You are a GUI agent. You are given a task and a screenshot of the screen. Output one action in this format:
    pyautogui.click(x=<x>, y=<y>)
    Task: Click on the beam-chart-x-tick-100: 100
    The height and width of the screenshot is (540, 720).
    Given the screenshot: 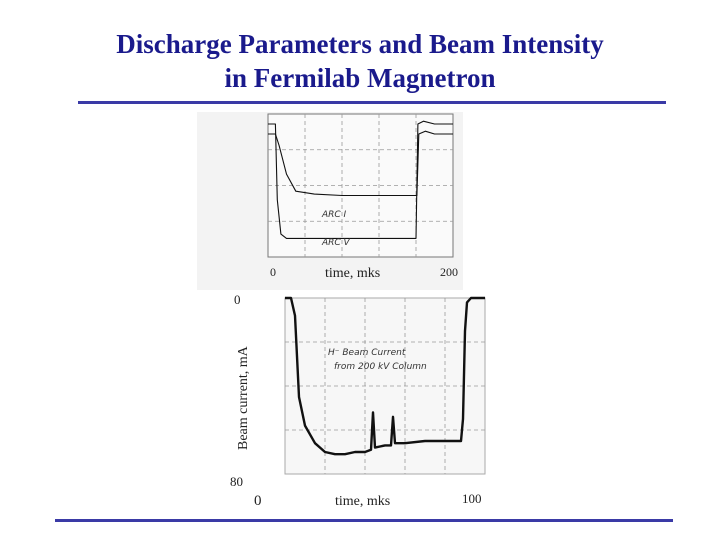 What is the action you would take?
    pyautogui.click(x=472, y=498)
    